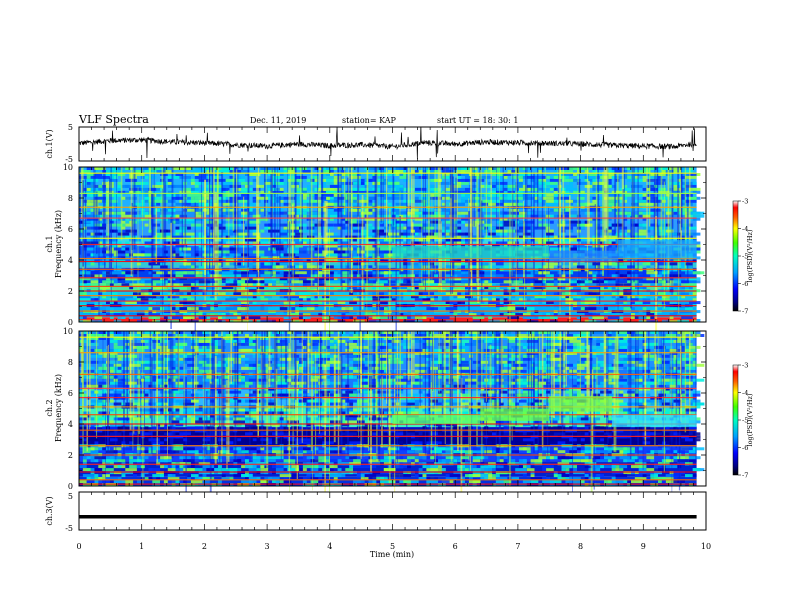  I want to click on ch2-colorbar-tick--6: -6, so click(745, 448).